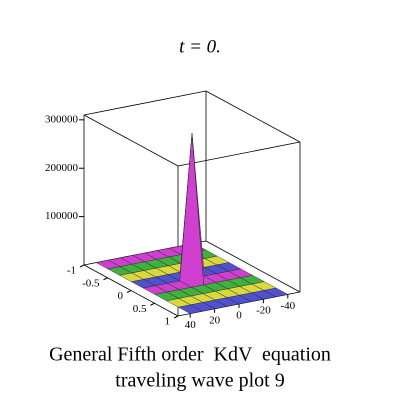  What do you see at coordinates (168, 322) in the screenshot?
I see `y-tick-label: 1` at bounding box center [168, 322].